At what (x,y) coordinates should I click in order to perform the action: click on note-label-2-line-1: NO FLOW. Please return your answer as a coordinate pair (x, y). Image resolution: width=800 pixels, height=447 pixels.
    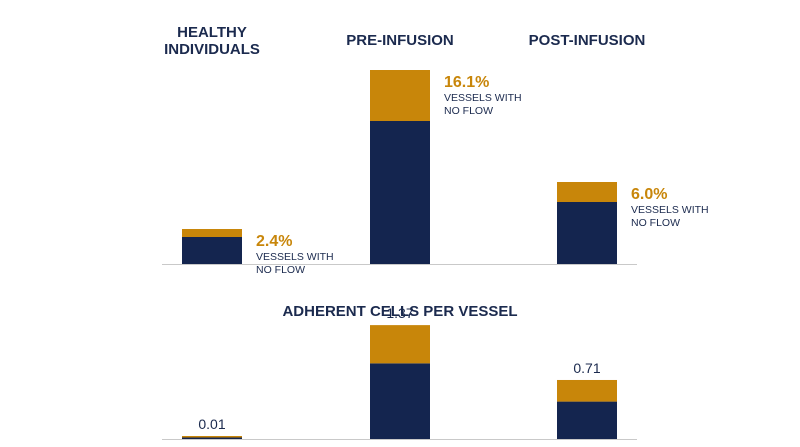
    Looking at the image, I should click on (655, 223).